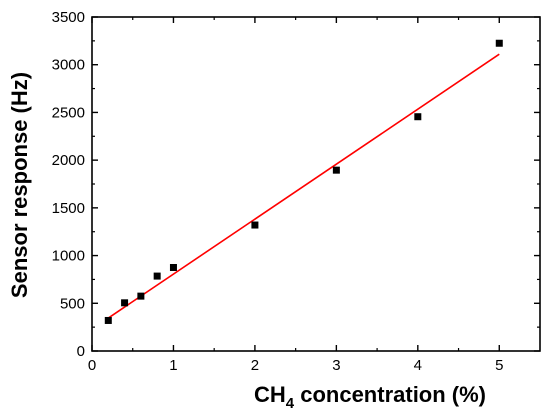  I want to click on x-axis-title-subscript: 4, so click(290, 403).